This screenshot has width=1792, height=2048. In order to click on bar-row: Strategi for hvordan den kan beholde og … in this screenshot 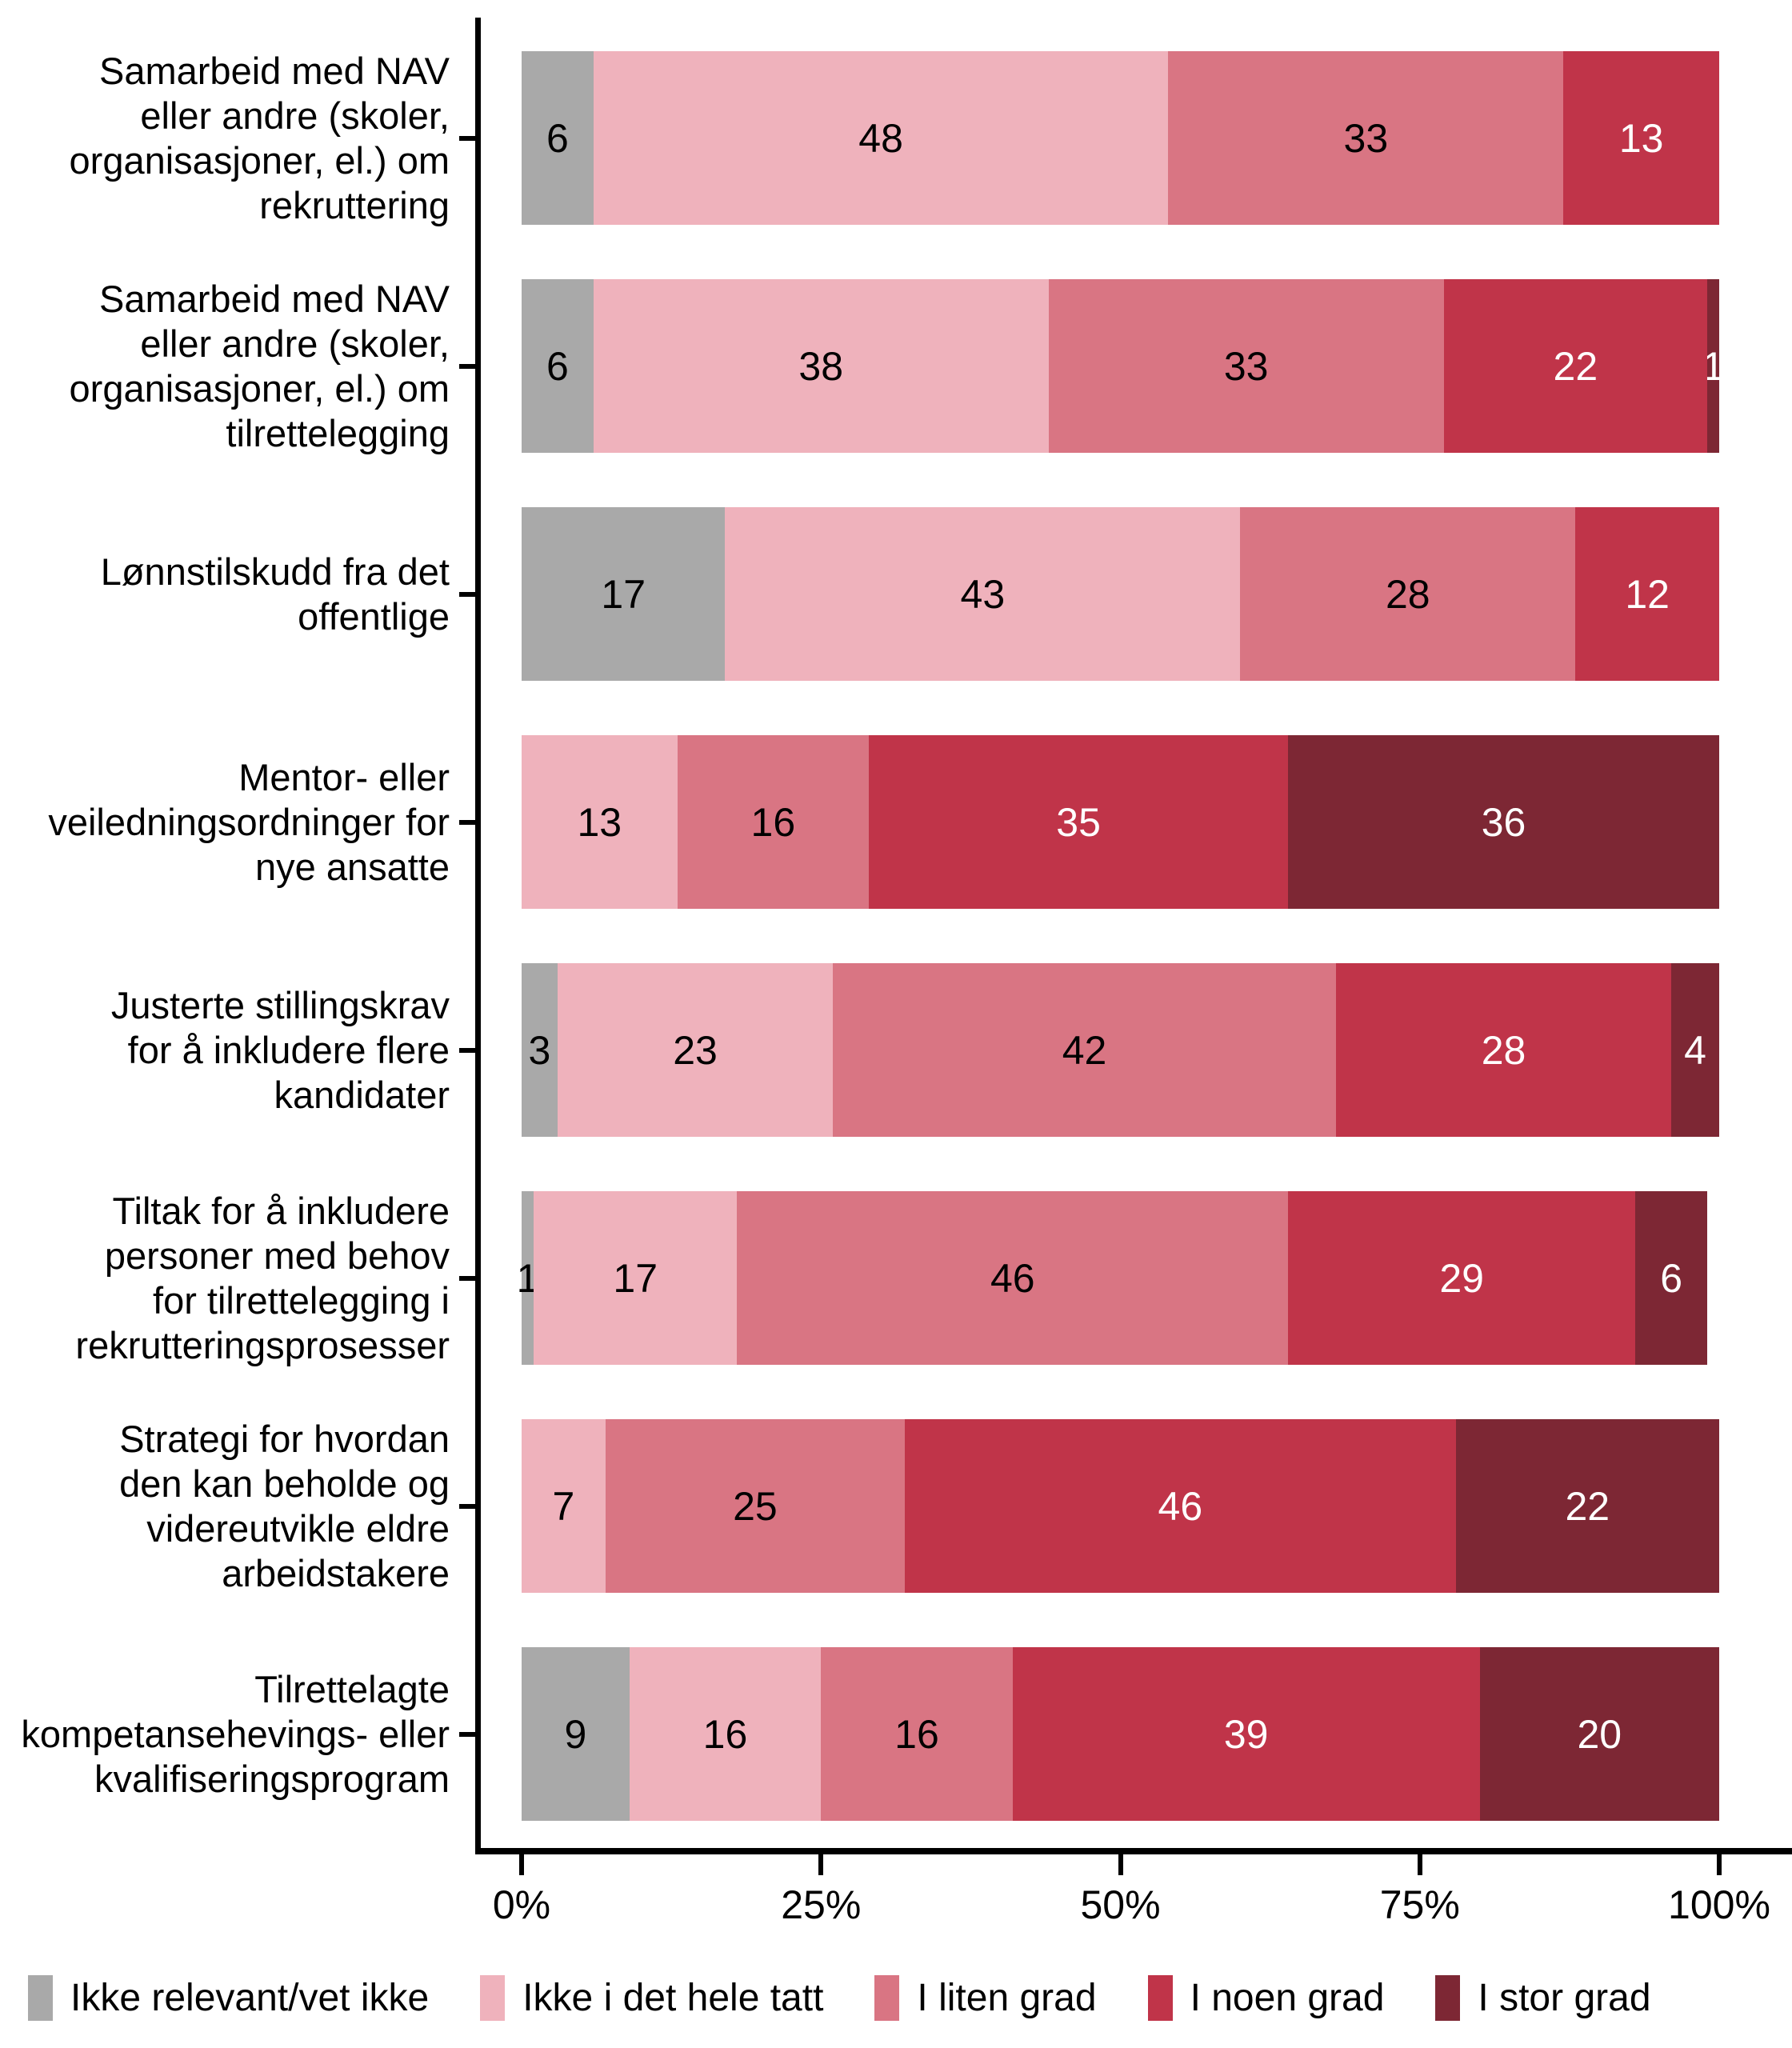, I will do `click(896, 1505)`.